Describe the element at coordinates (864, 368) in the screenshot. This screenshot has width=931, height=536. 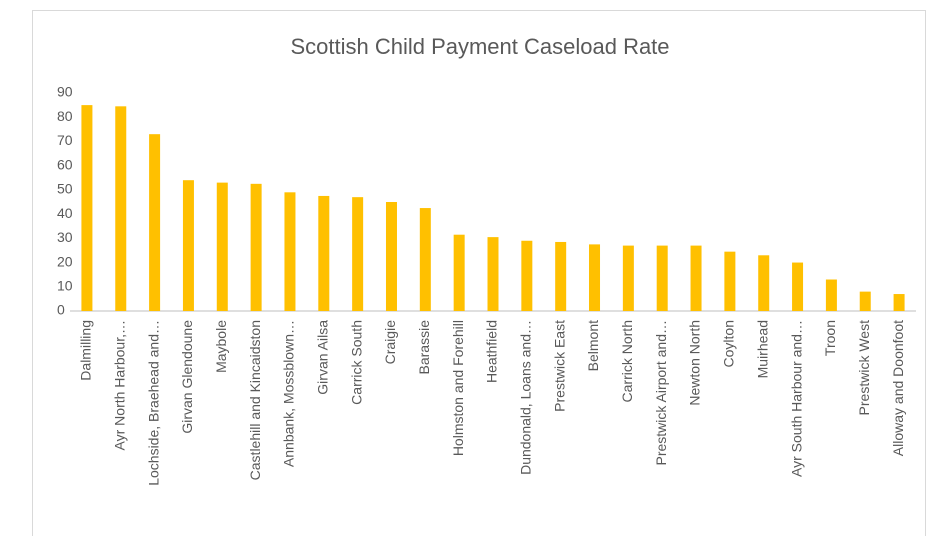
I see `x-tick-label: Prestwick West` at that location.